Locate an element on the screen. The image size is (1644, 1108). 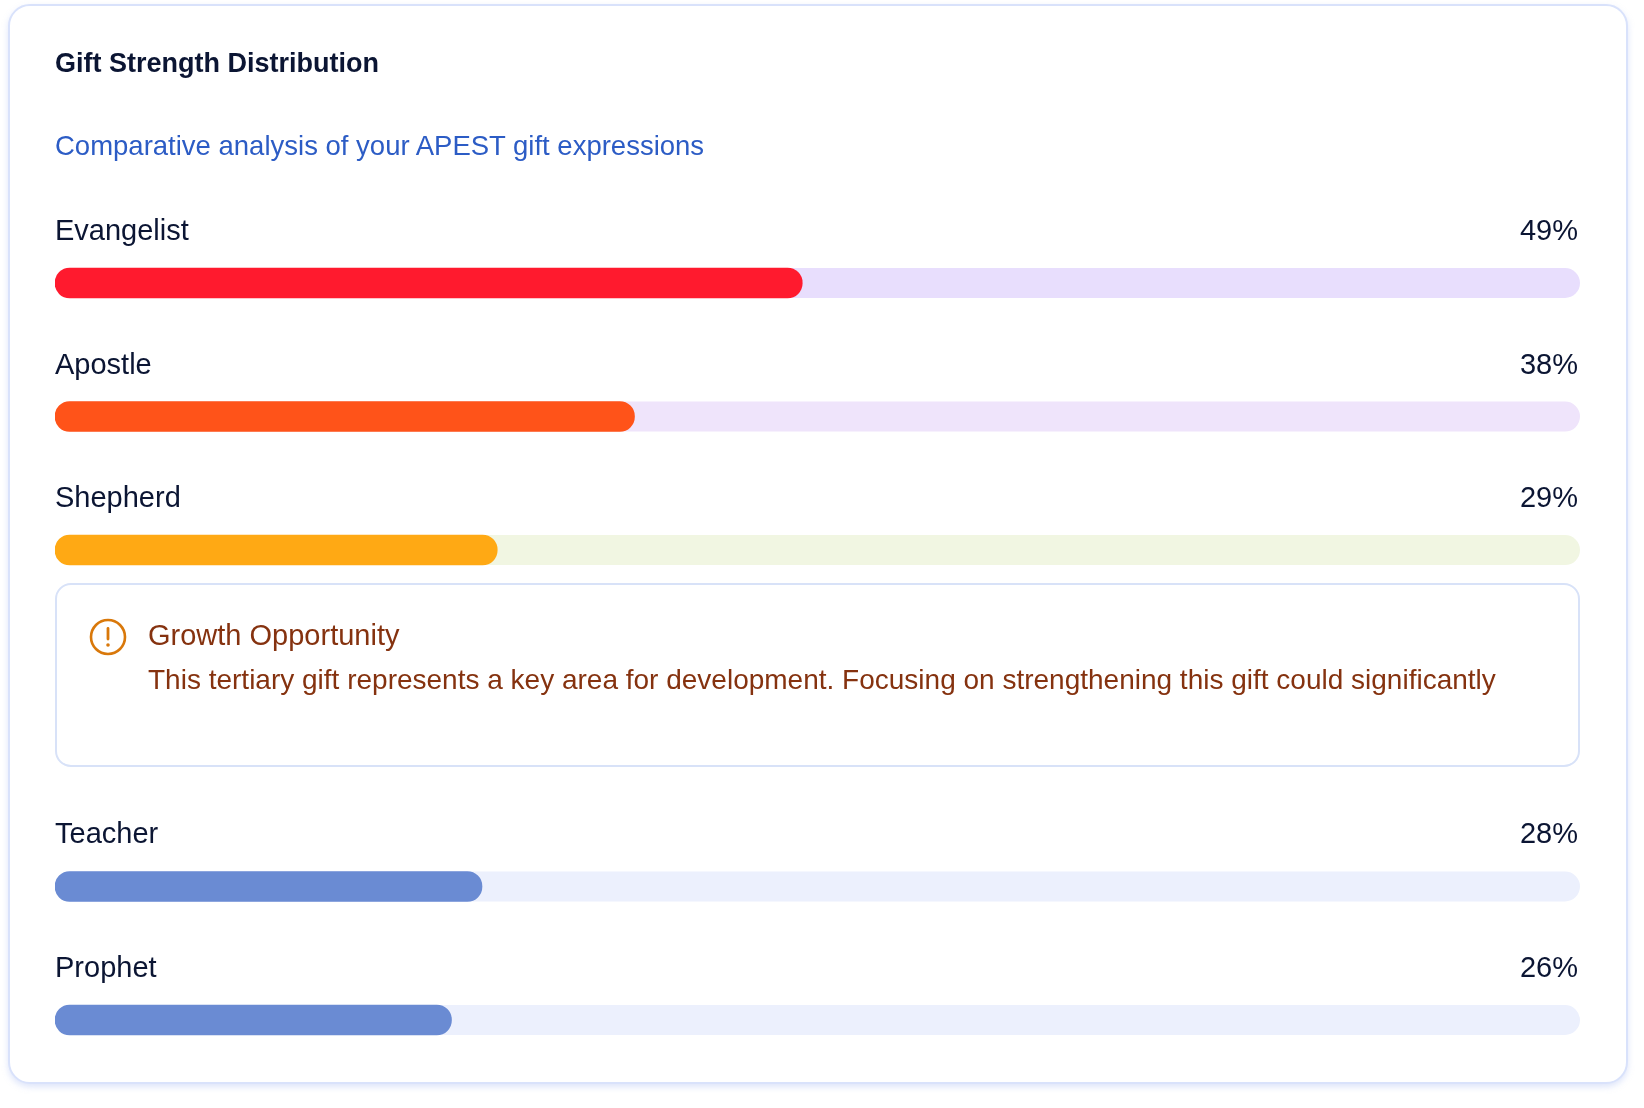
y-tick-label: Teacher is located at coordinates (107, 833).